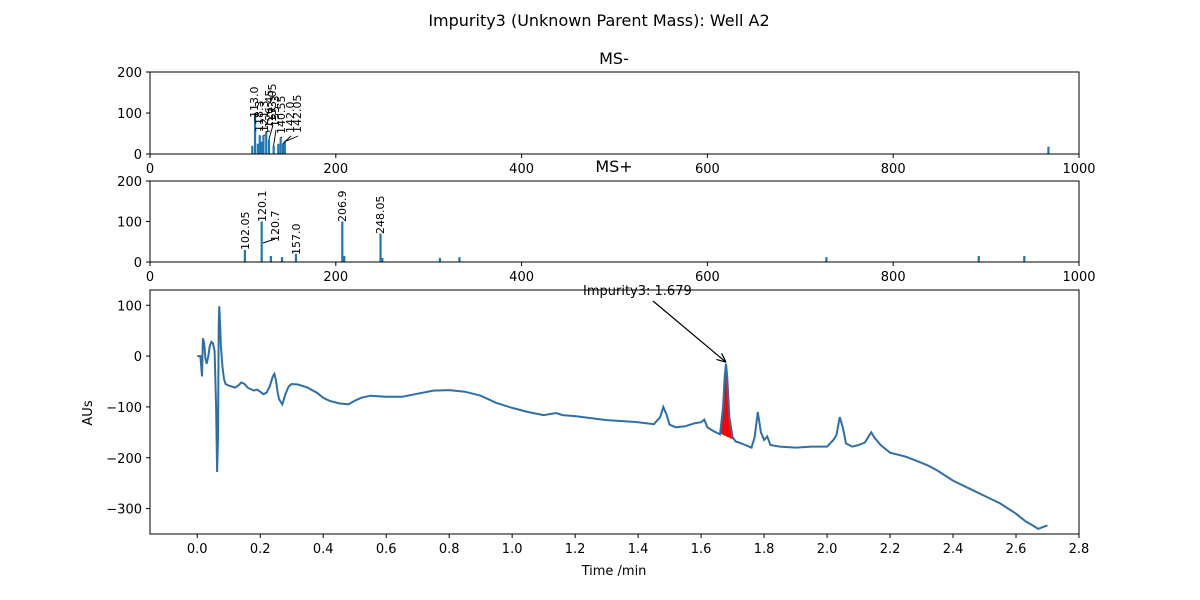  I want to click on chromatogram-xtick-label: 0.6, so click(386, 549).